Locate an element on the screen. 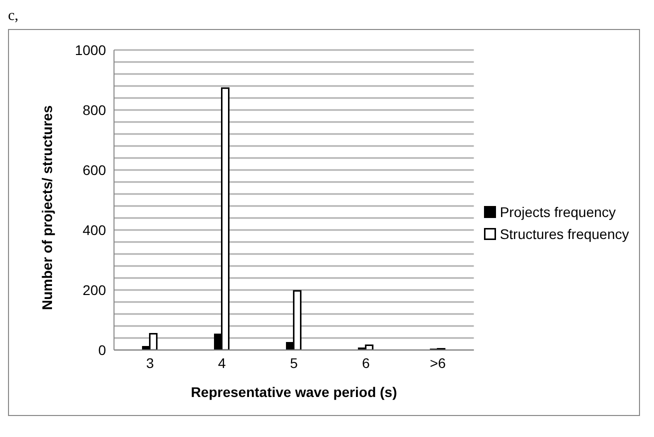 The height and width of the screenshot is (437, 654). x-tick-label: 6 is located at coordinates (366, 362).